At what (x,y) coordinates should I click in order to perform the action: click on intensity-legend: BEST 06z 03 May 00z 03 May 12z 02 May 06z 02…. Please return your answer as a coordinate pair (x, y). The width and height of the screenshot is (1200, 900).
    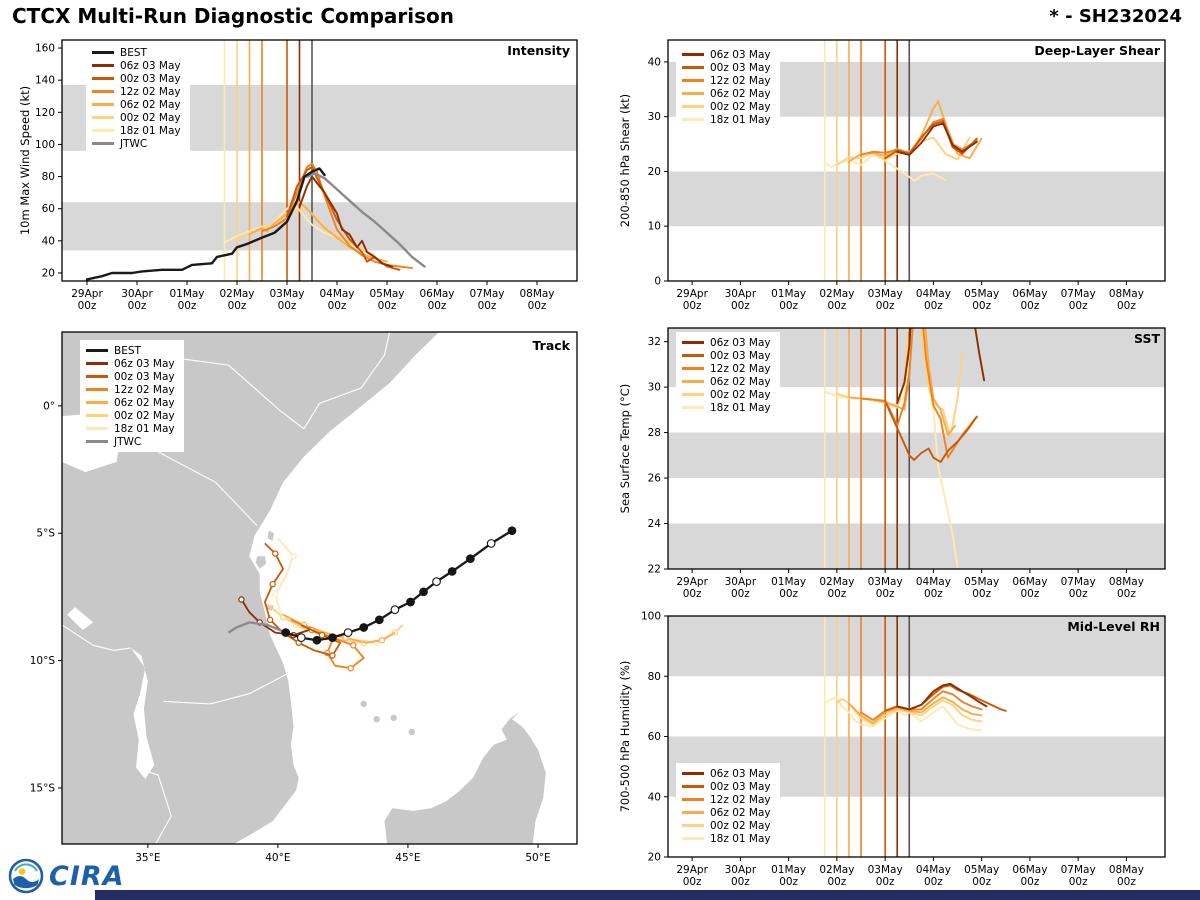
    Looking at the image, I should click on (138, 98).